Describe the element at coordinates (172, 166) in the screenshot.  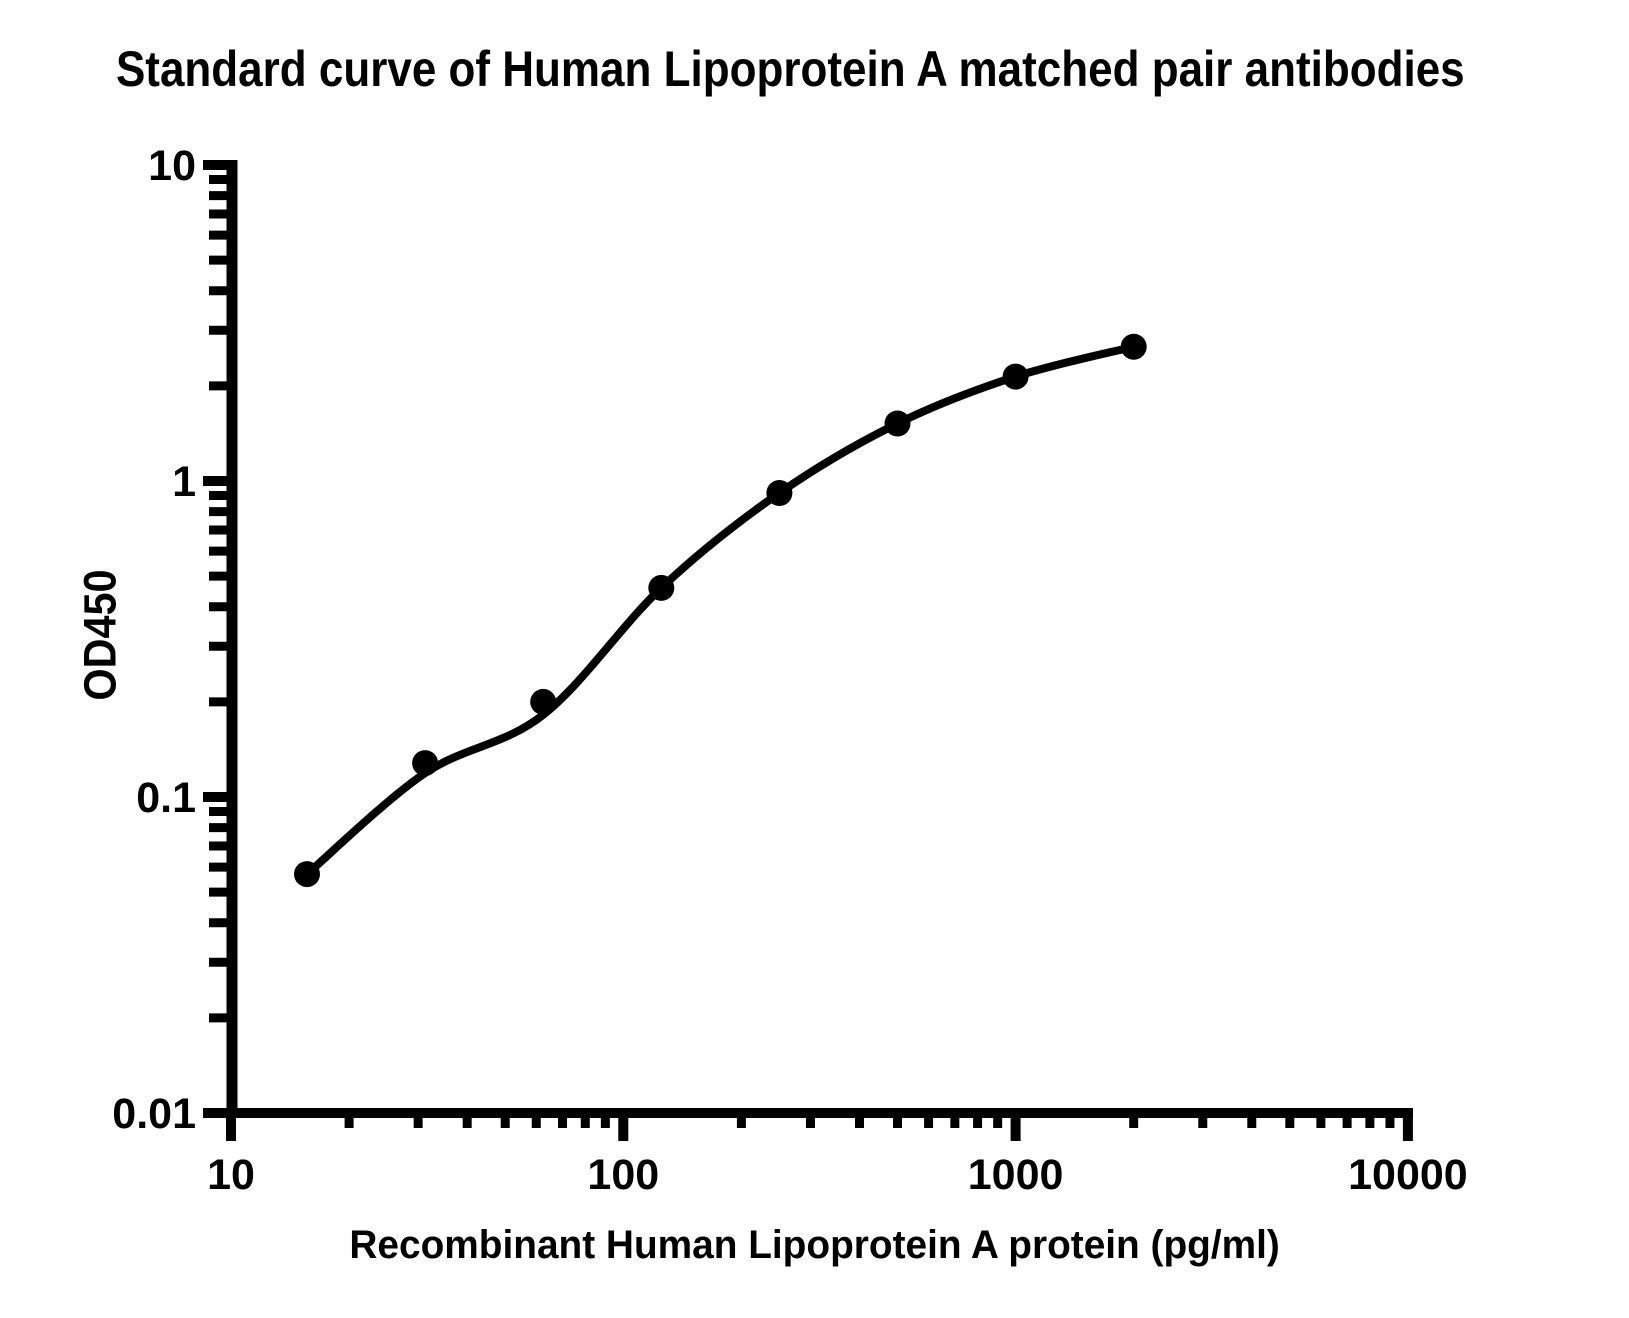
I see `y-tick-label: 10` at that location.